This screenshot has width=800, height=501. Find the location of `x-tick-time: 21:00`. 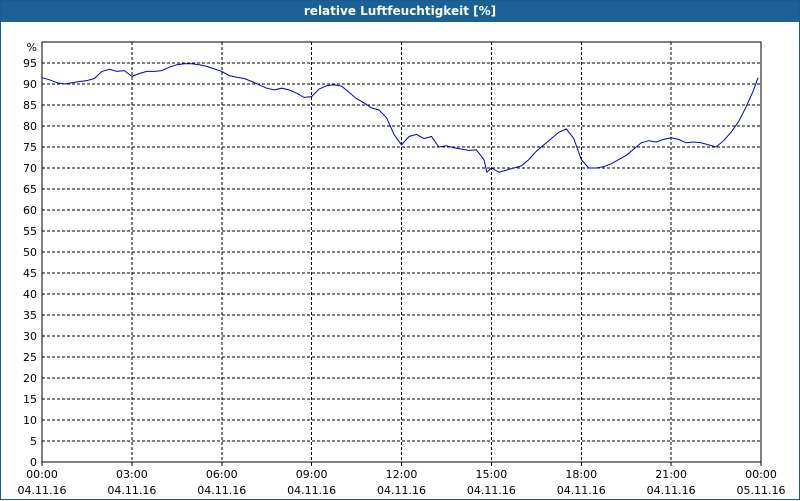

x-tick-time: 21:00 is located at coordinates (671, 474).